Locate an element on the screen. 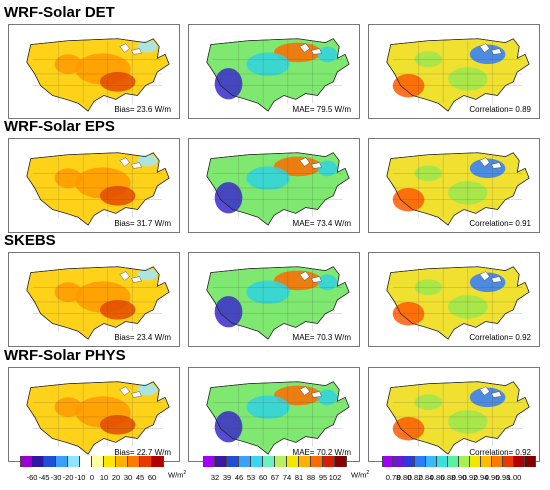 This screenshot has height=490, width=550. colorbar-tick-label: 81 is located at coordinates (299, 477).